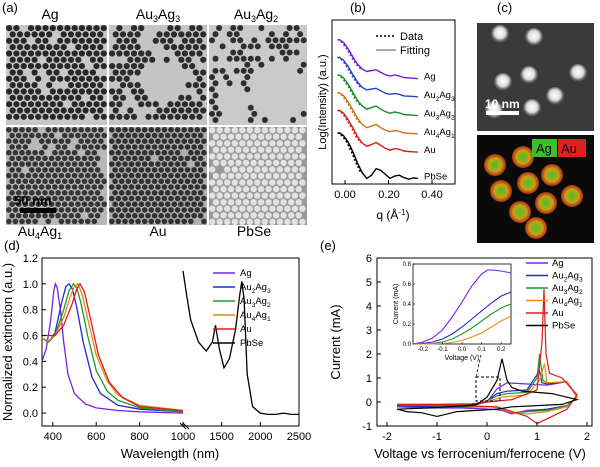  Describe the element at coordinates (255, 302) in the screenshot. I see `d-legend-label: Au3Ag2` at that location.